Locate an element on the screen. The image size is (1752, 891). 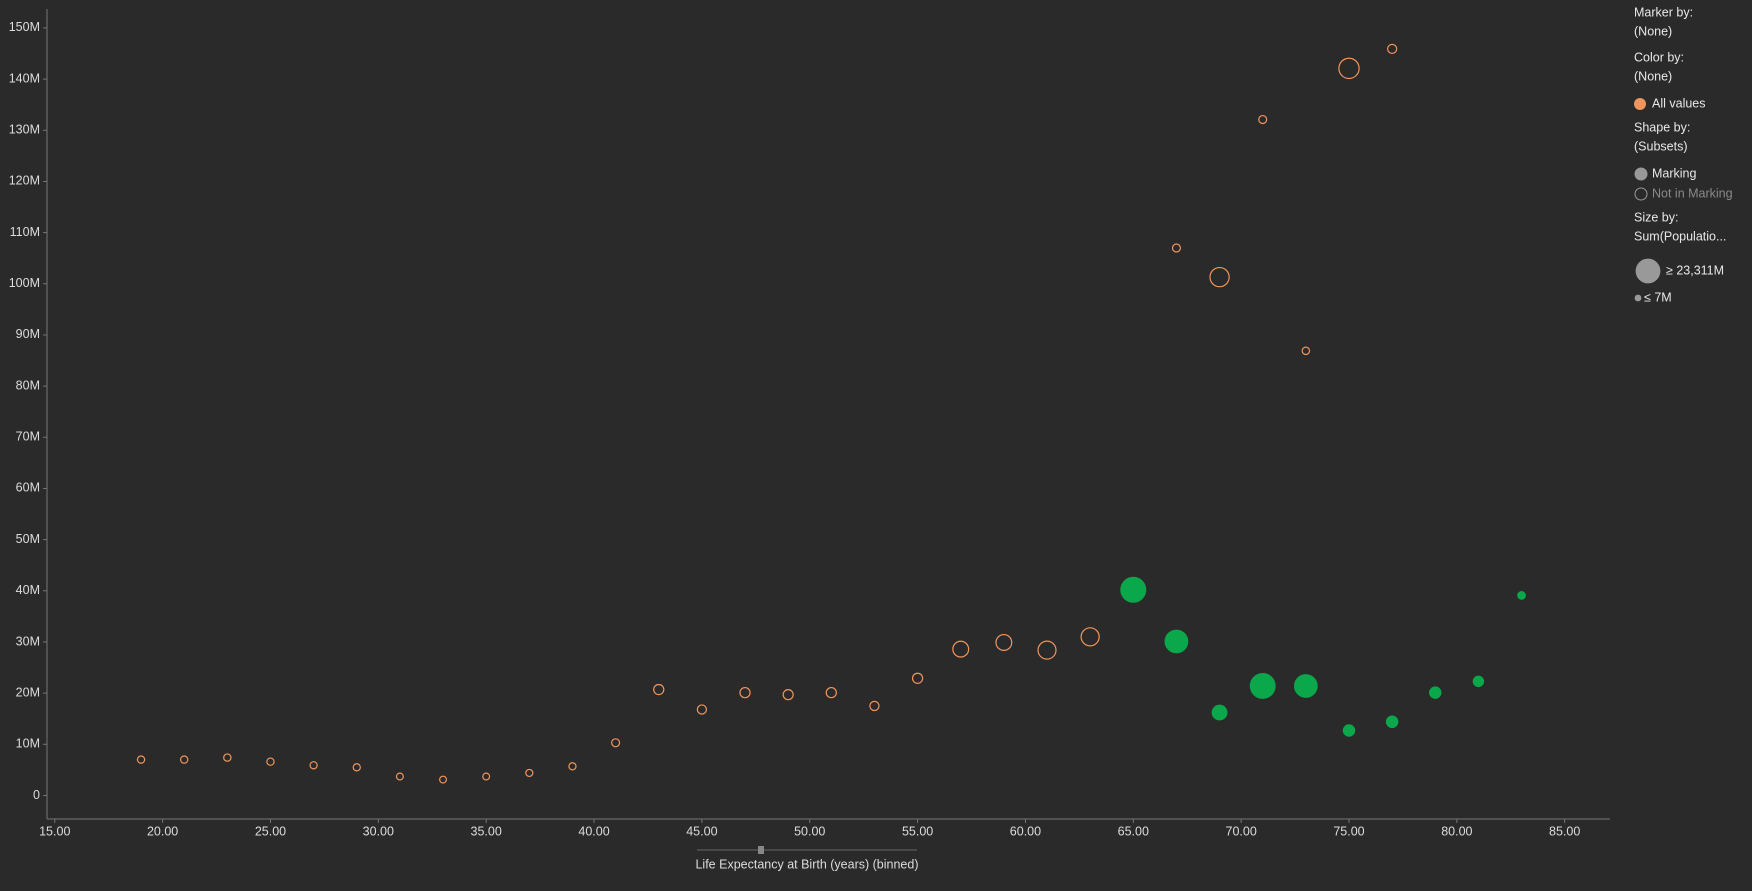
x-tick-label: 50.00 is located at coordinates (809, 831).